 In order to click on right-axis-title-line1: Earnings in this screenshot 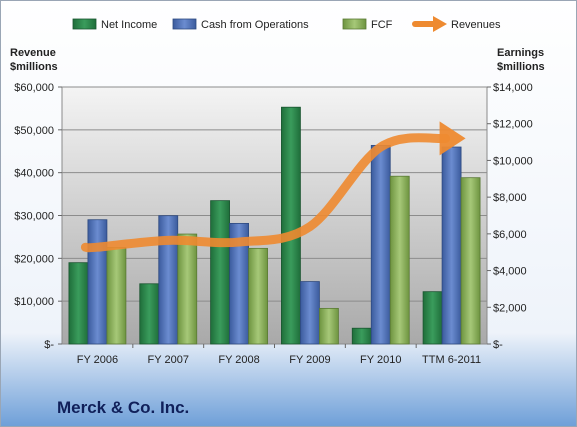, I will do `click(520, 53)`.